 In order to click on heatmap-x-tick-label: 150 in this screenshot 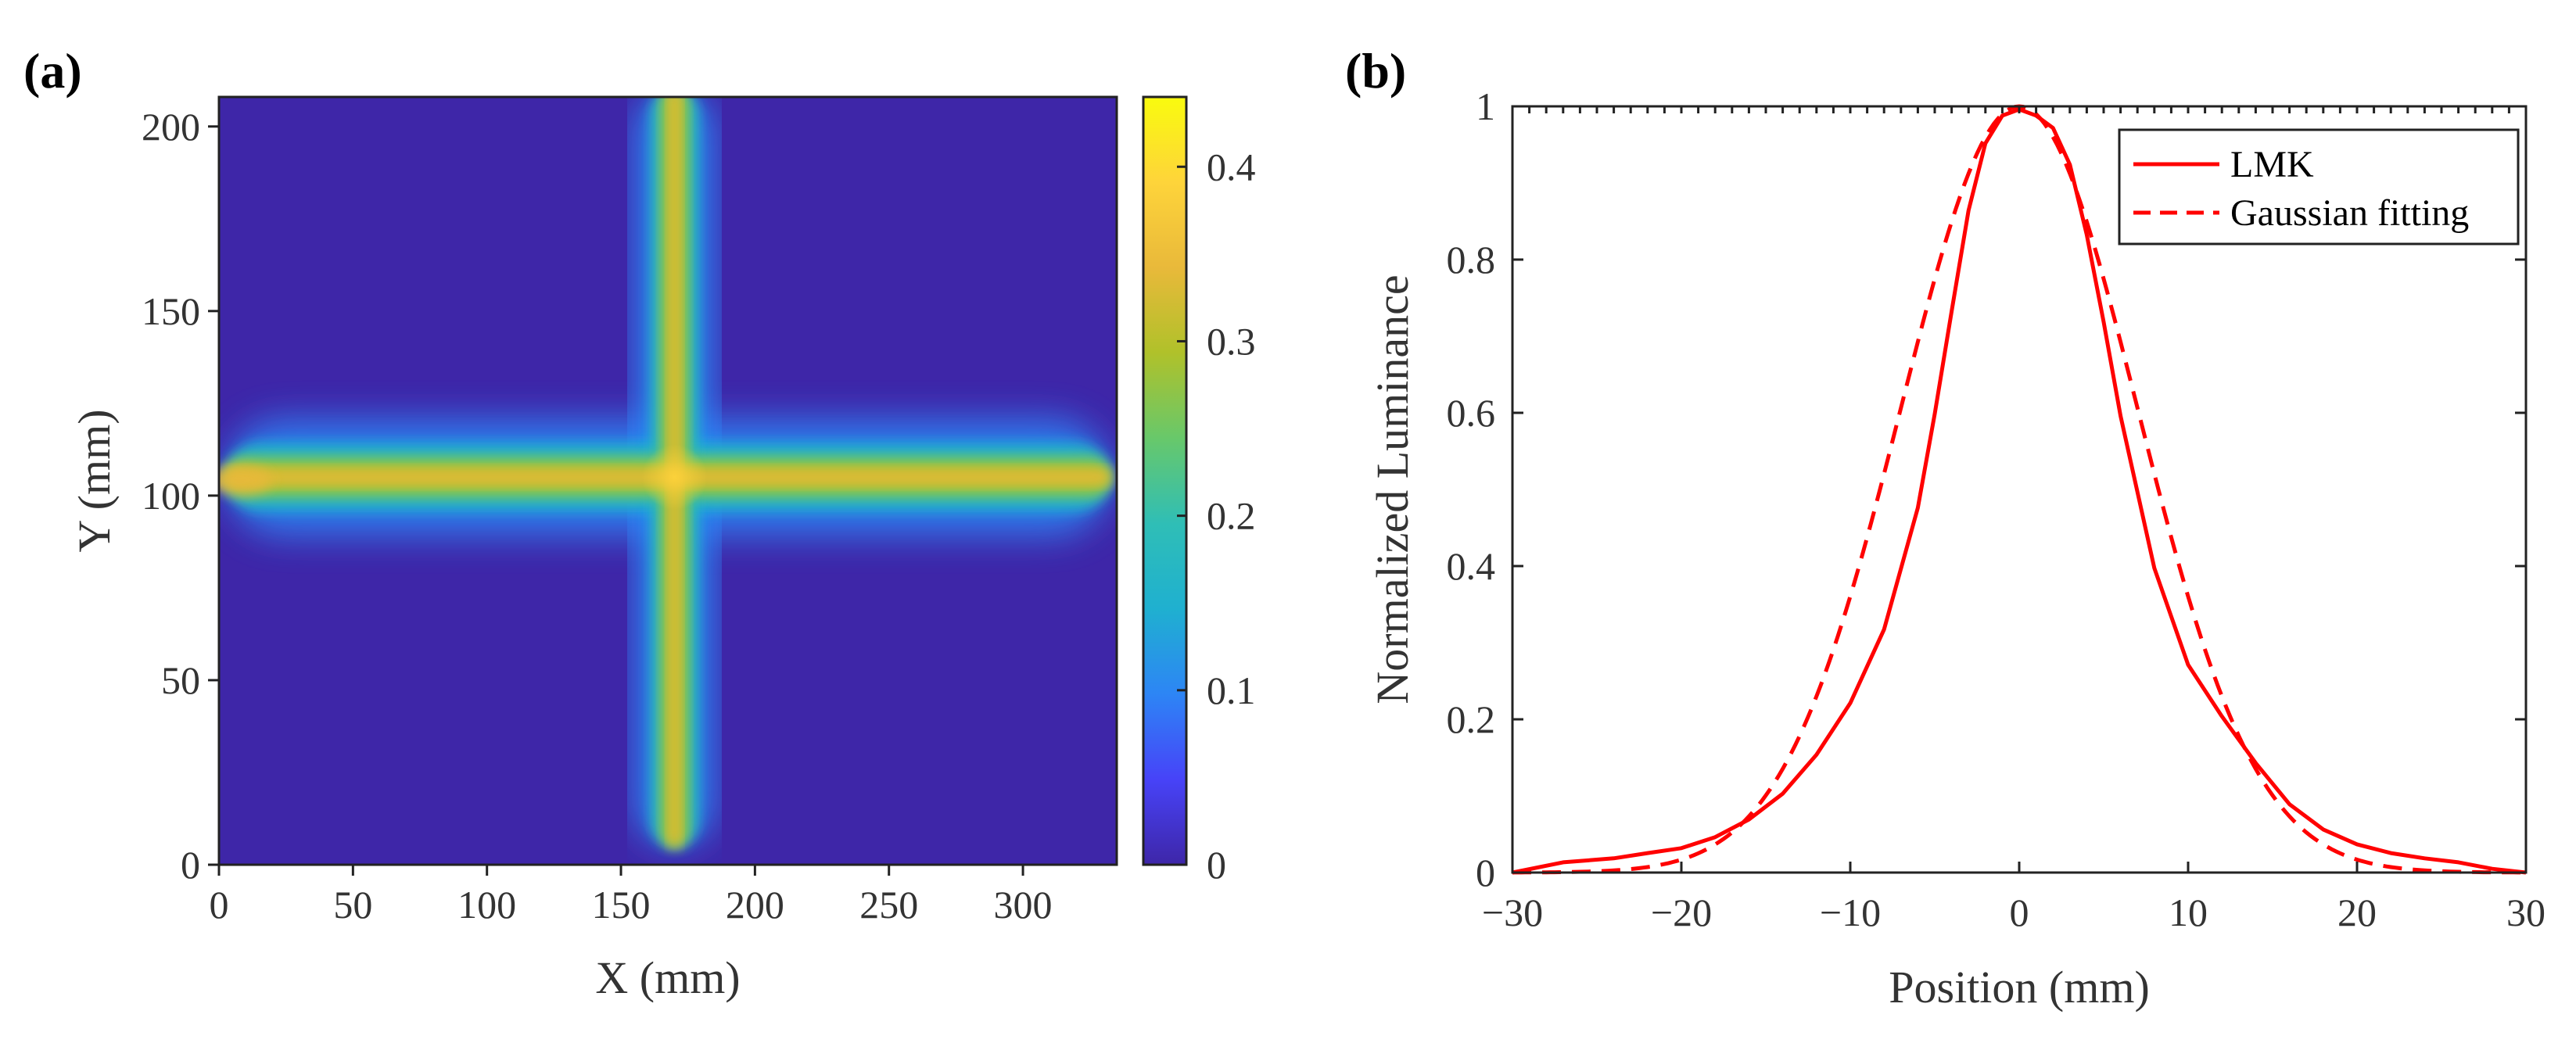, I will do `click(621, 905)`.